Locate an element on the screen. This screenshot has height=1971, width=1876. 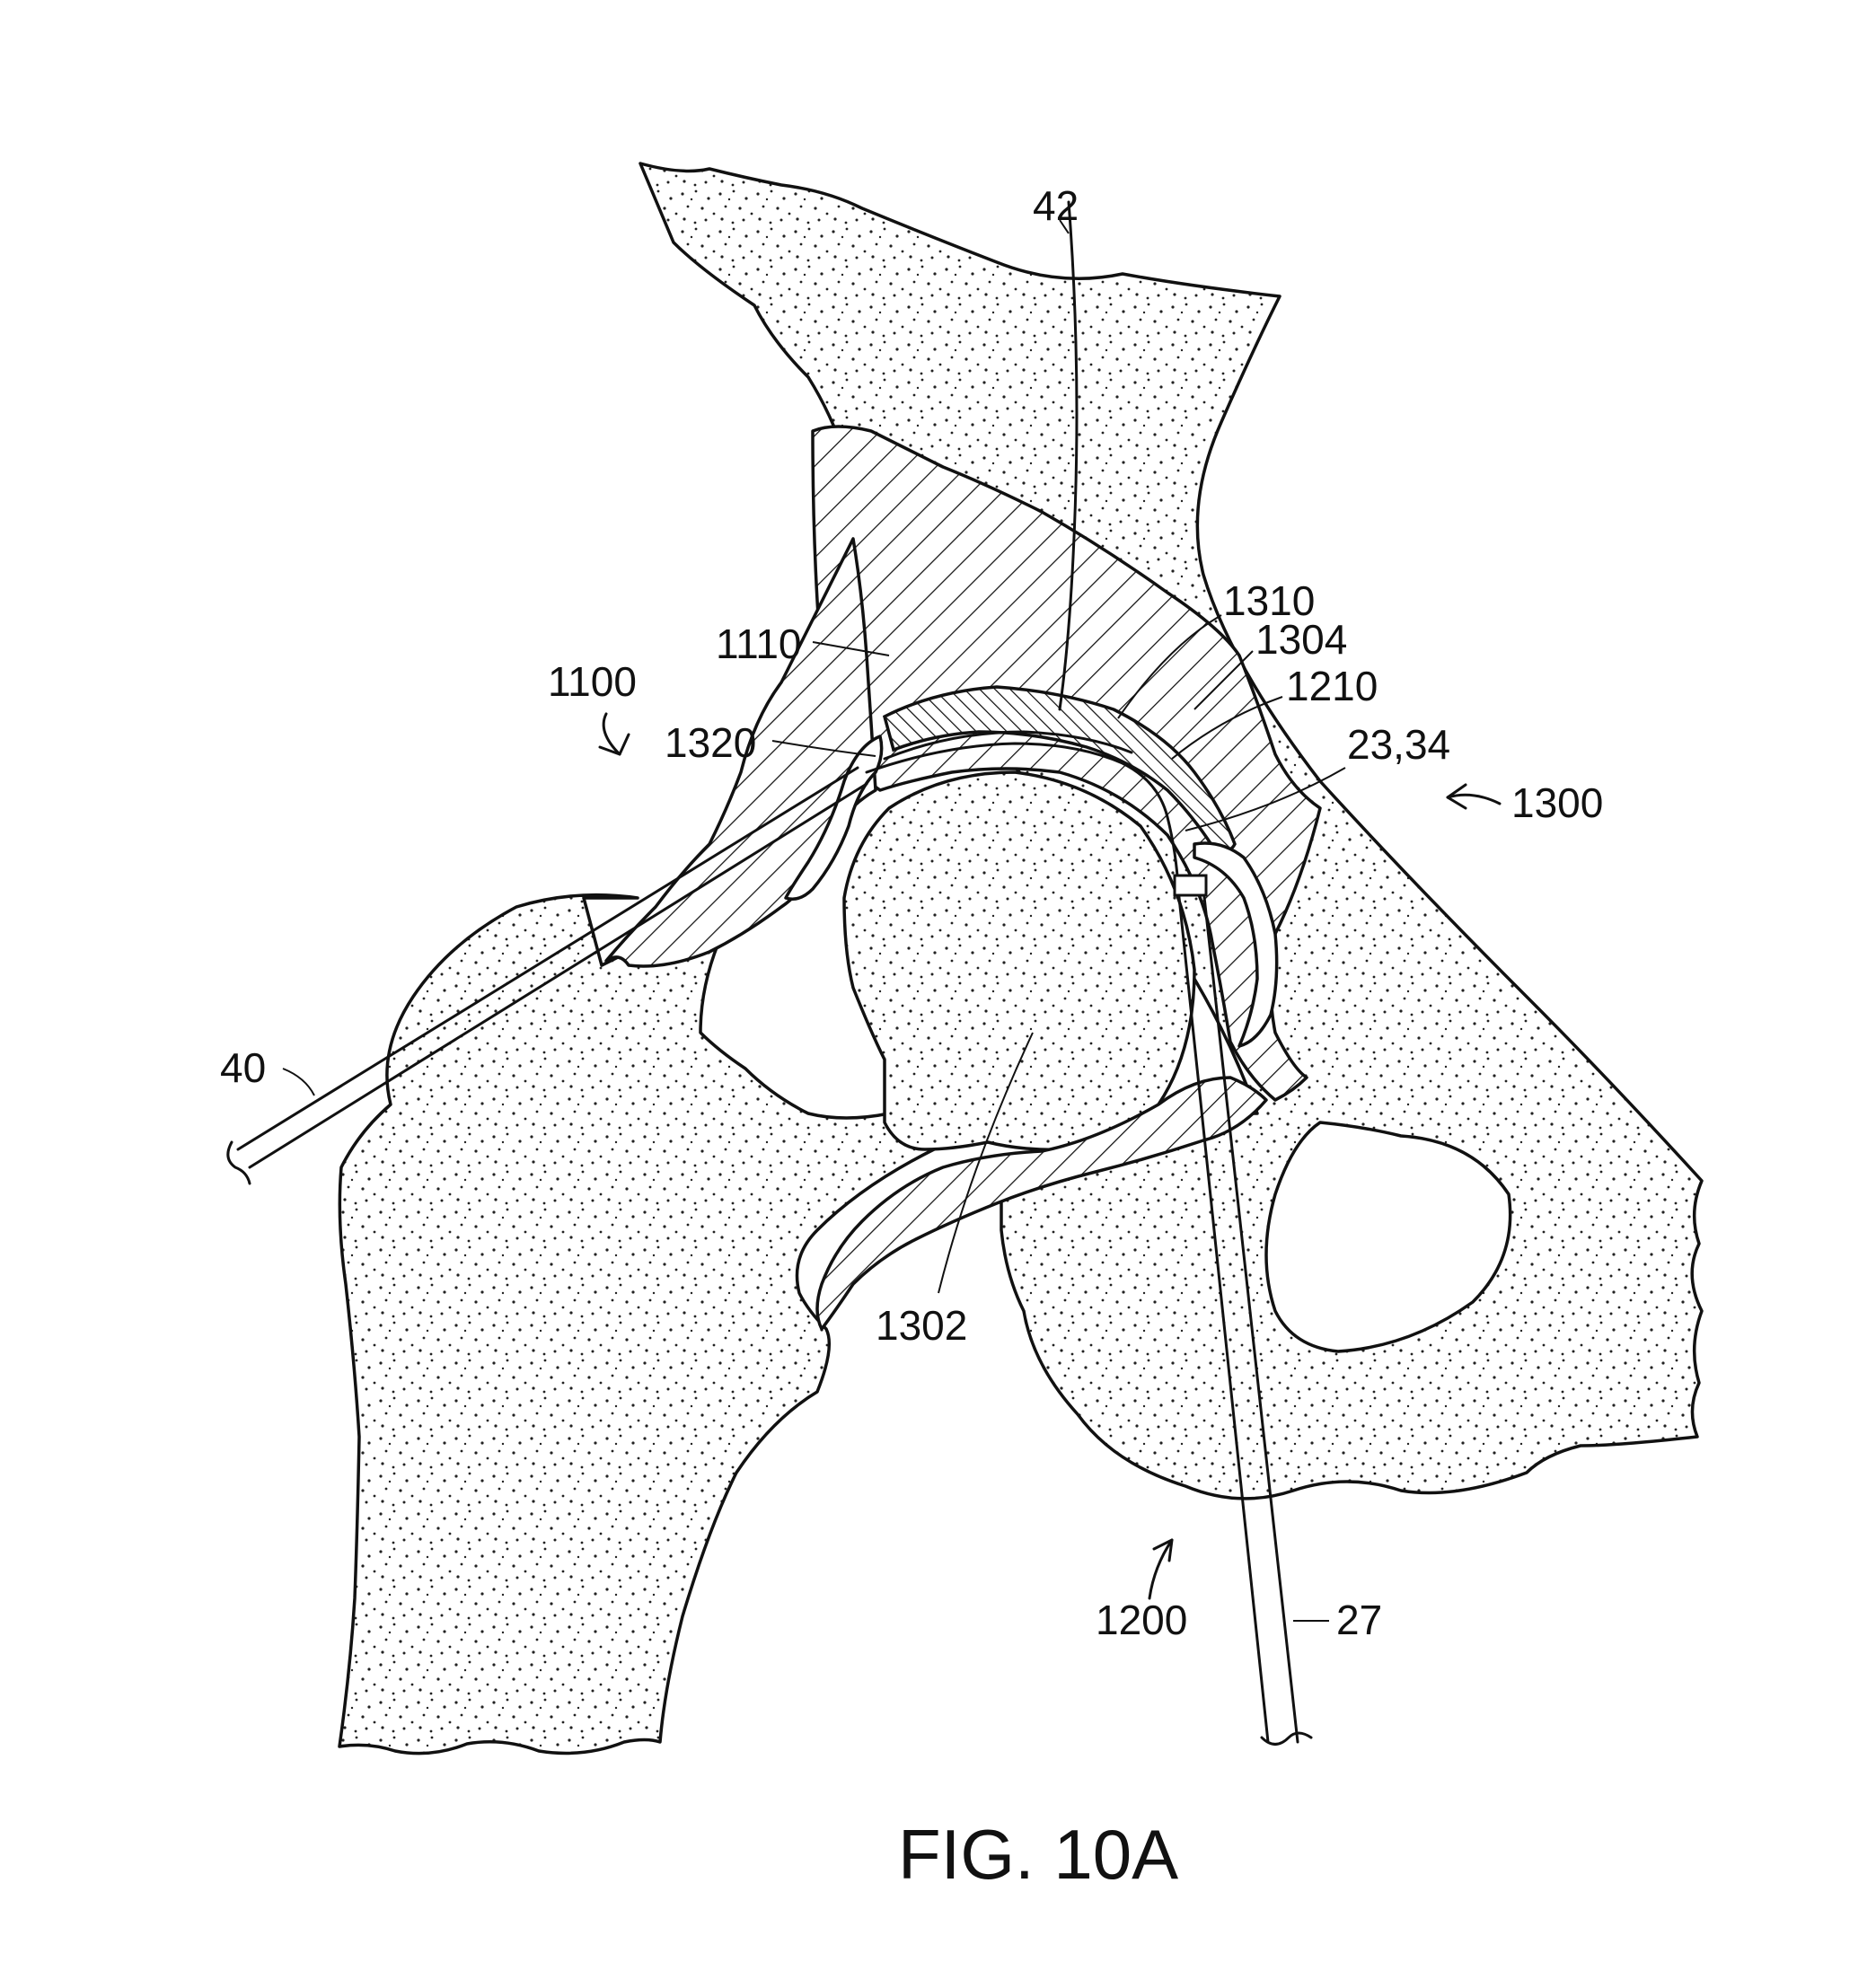
label-1304: 1304 is located at coordinates (1301, 639).